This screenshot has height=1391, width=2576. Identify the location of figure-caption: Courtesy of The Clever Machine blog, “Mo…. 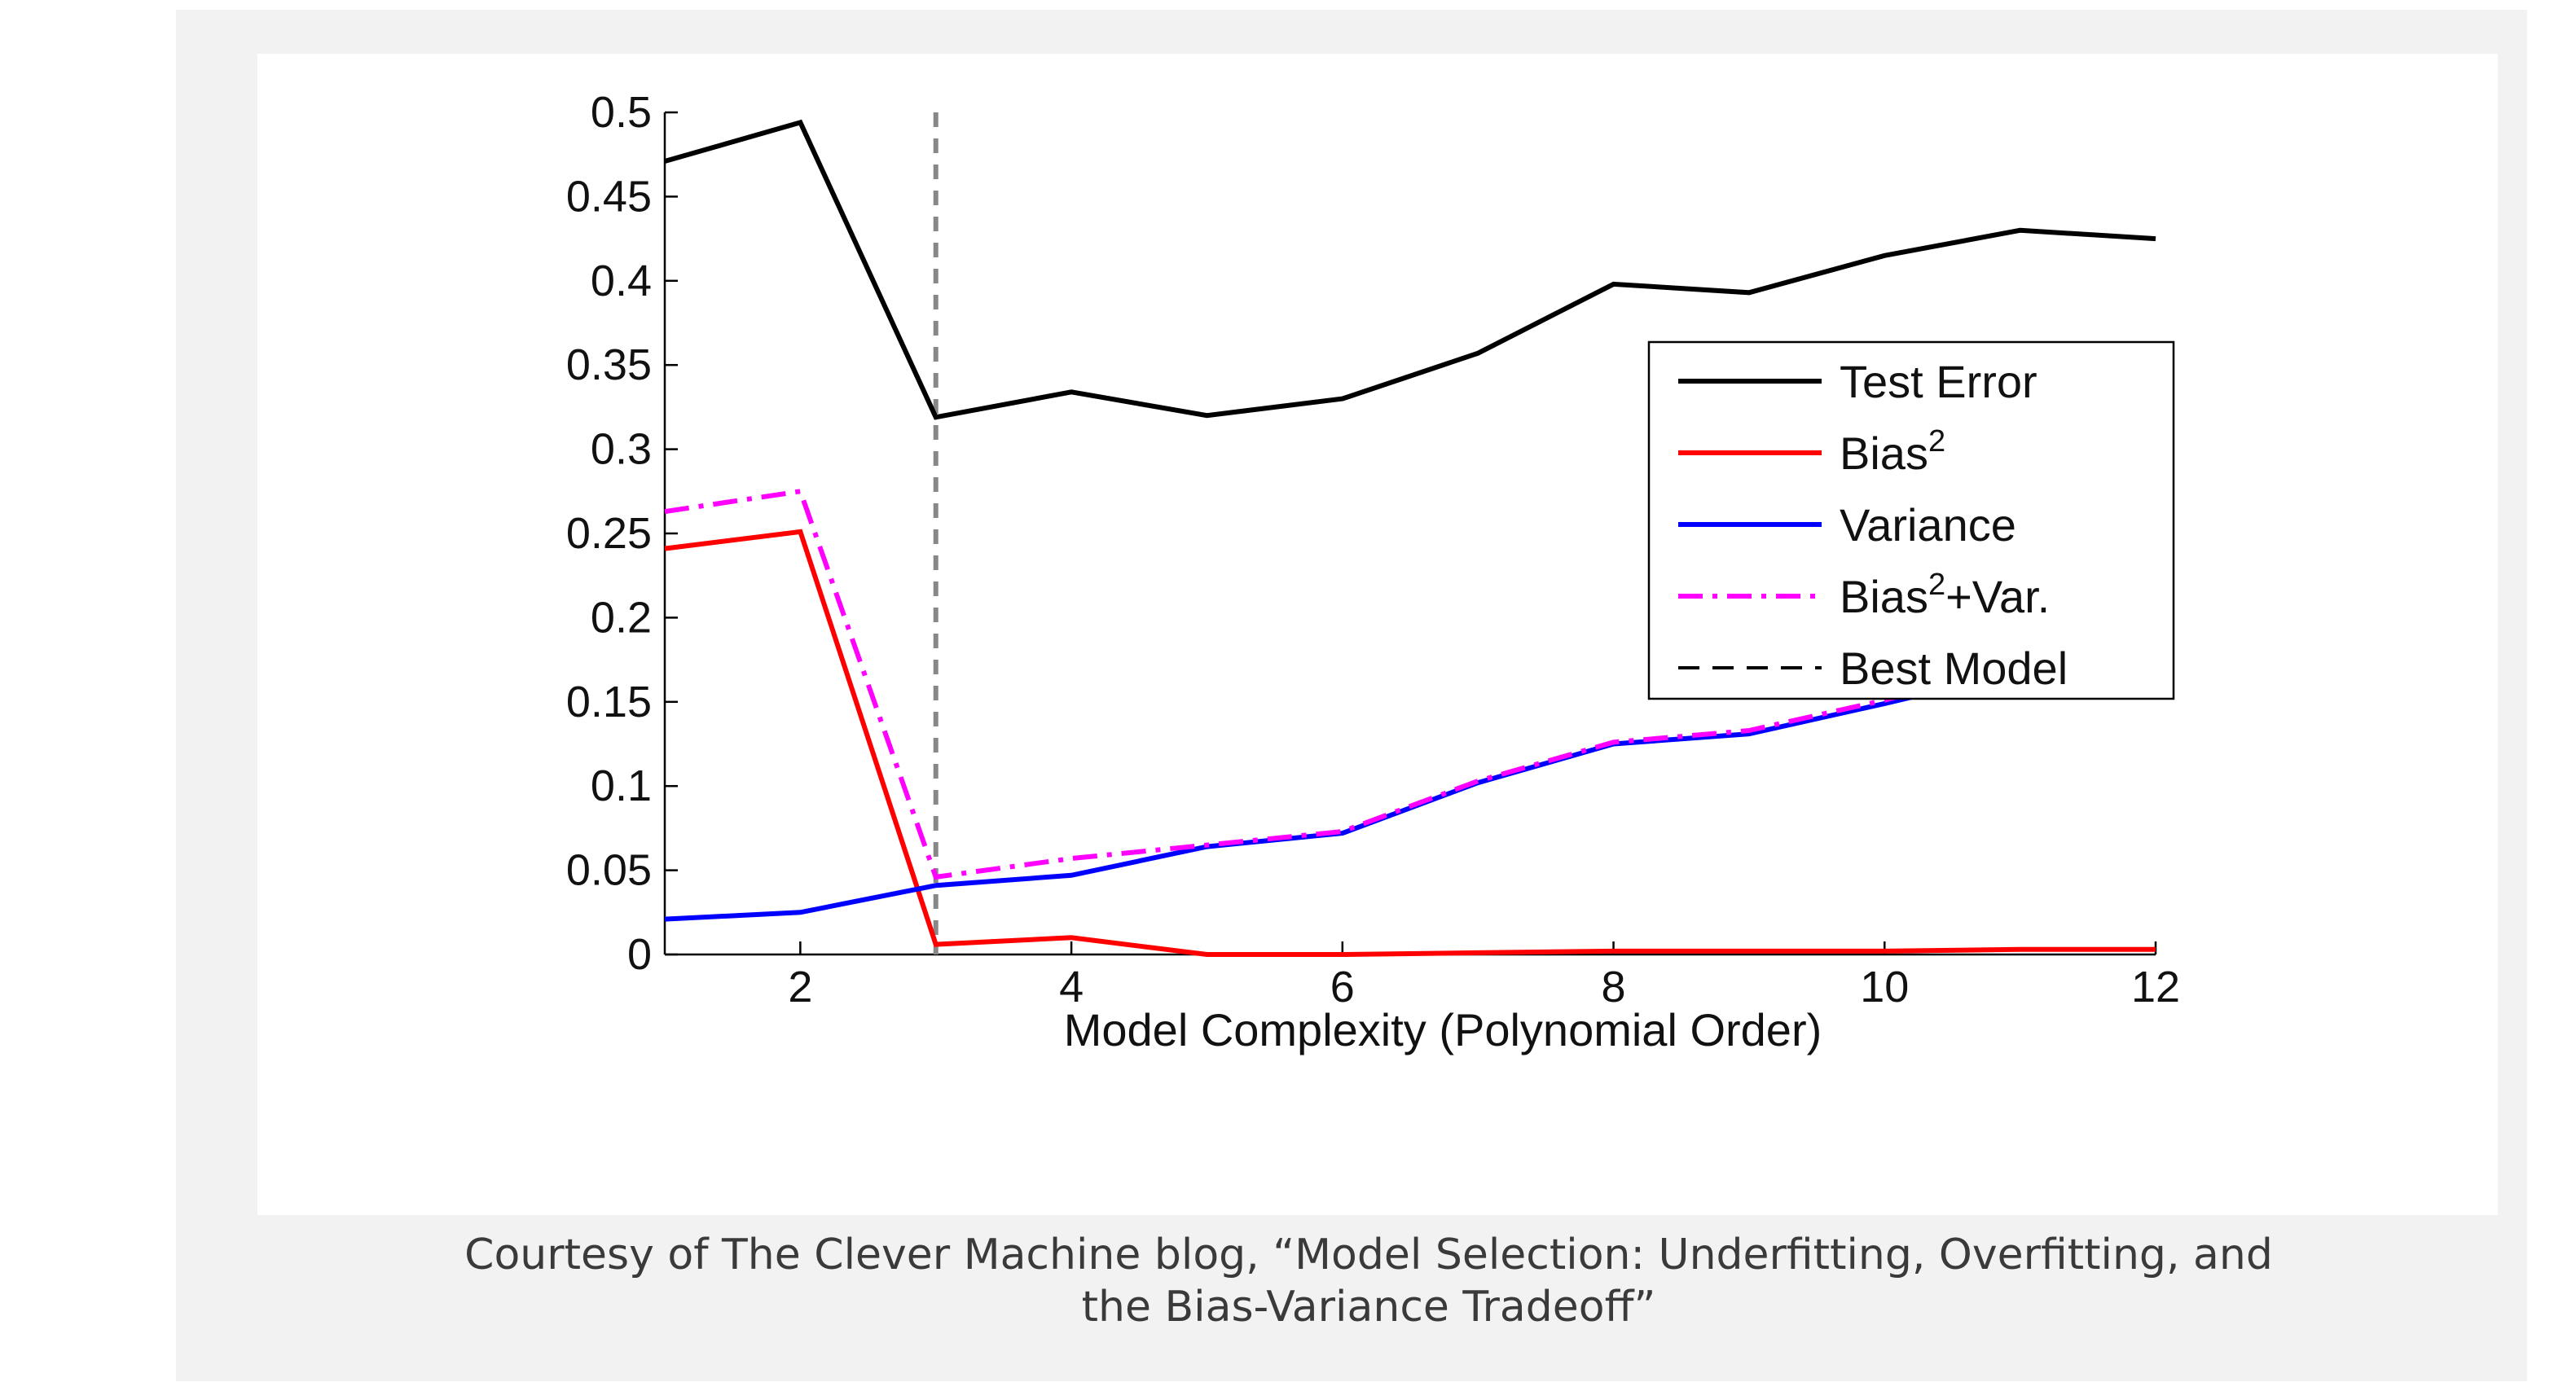
(1368, 1281).